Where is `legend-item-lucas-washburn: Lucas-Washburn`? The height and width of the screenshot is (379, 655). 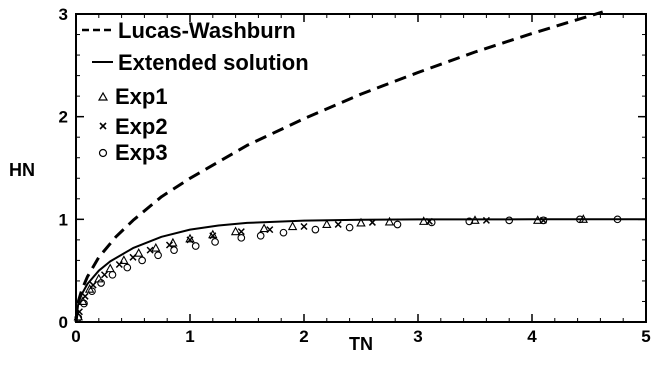 legend-item-lucas-washburn: Lucas-Washburn is located at coordinates (189, 30).